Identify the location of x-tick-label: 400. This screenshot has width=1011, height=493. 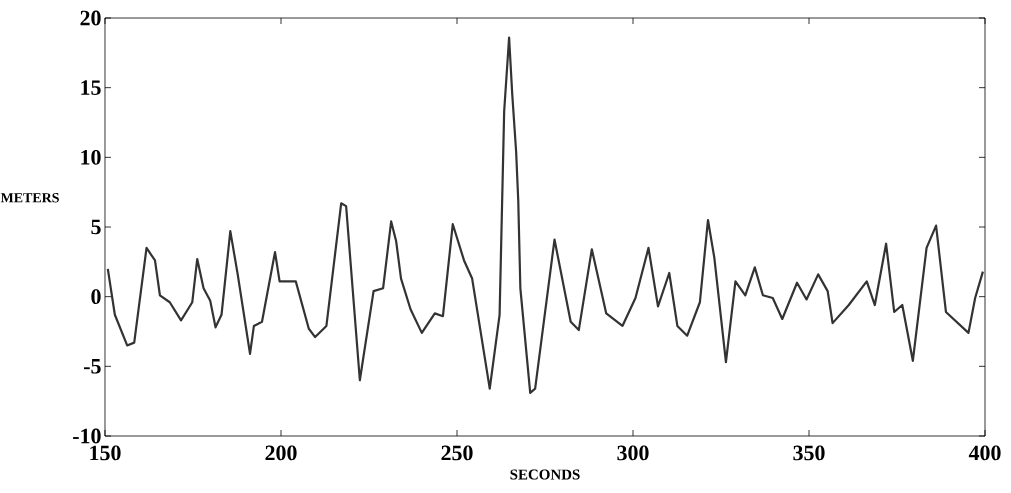
(984, 453).